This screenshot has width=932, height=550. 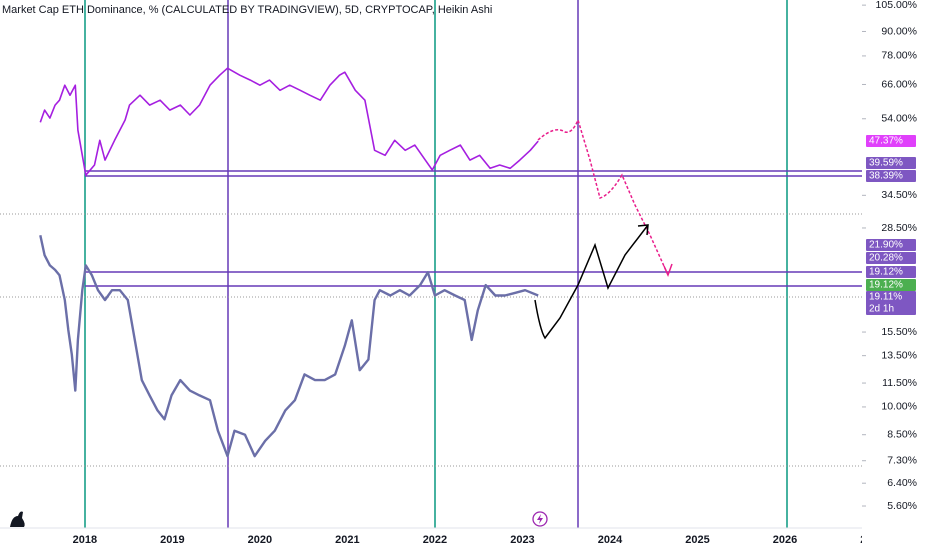 What do you see at coordinates (902, 506) in the screenshot?
I see `y-tick-label: 5.60%` at bounding box center [902, 506].